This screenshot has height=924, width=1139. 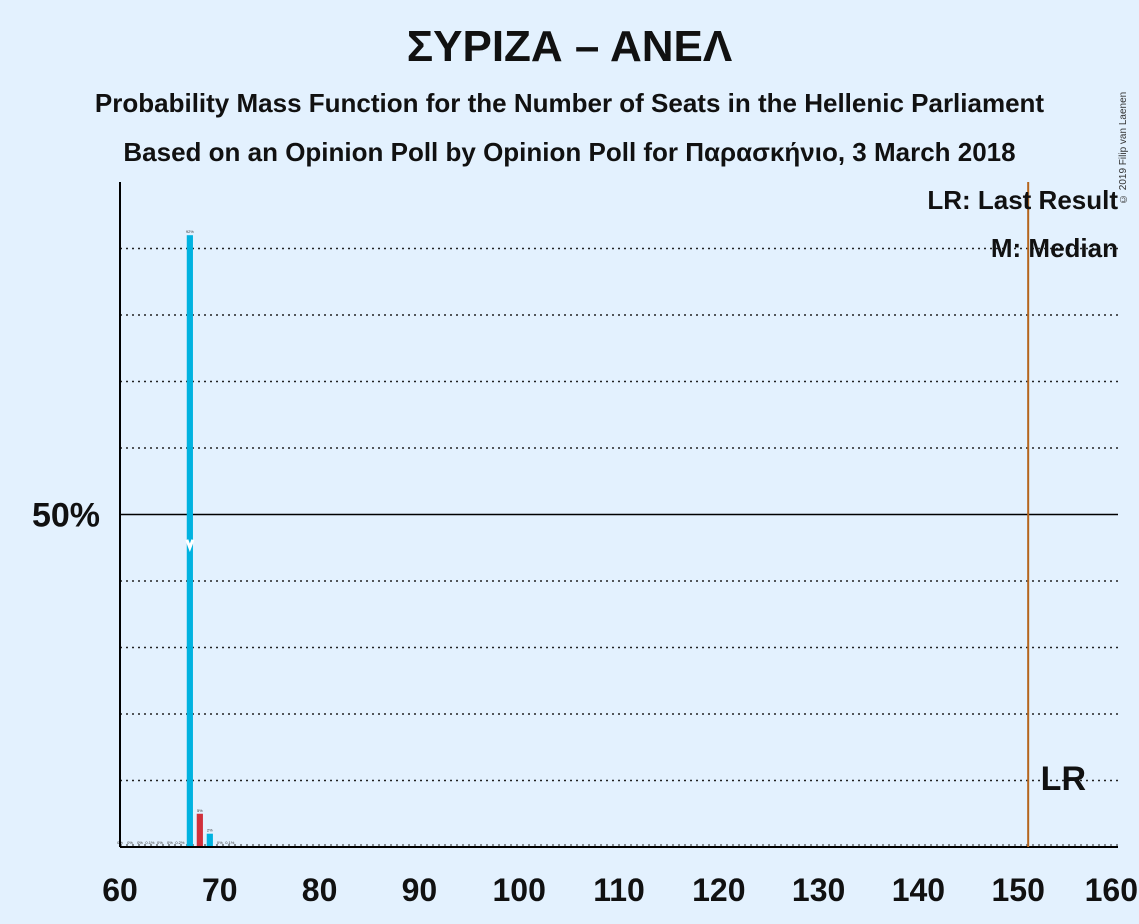 I want to click on y-tick-label-50: 50%, so click(x=66, y=516).